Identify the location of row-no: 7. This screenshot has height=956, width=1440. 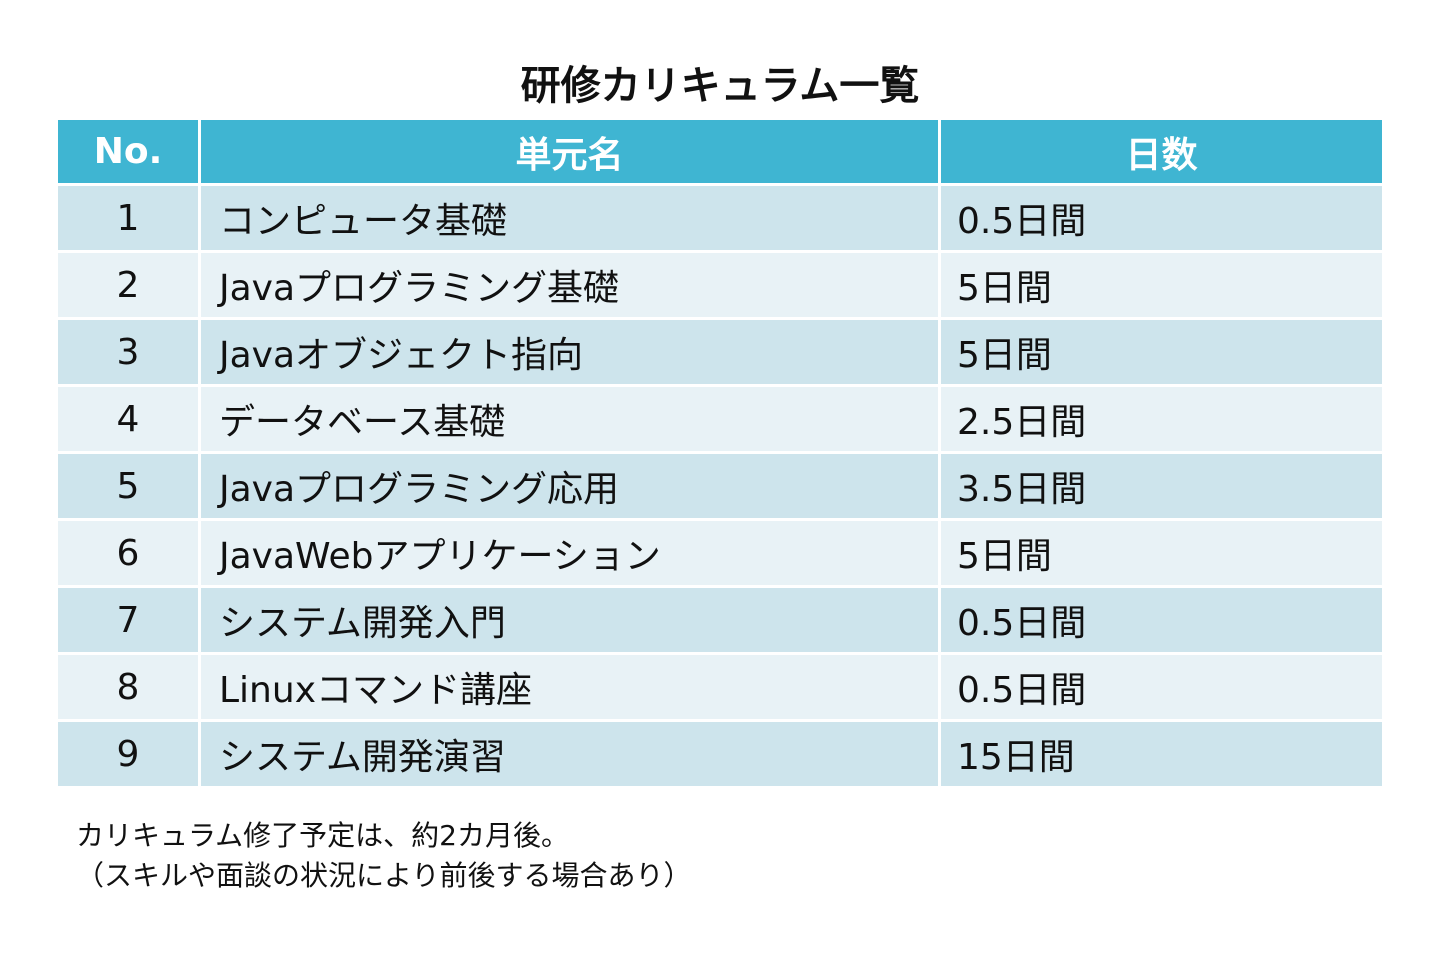
(129, 620).